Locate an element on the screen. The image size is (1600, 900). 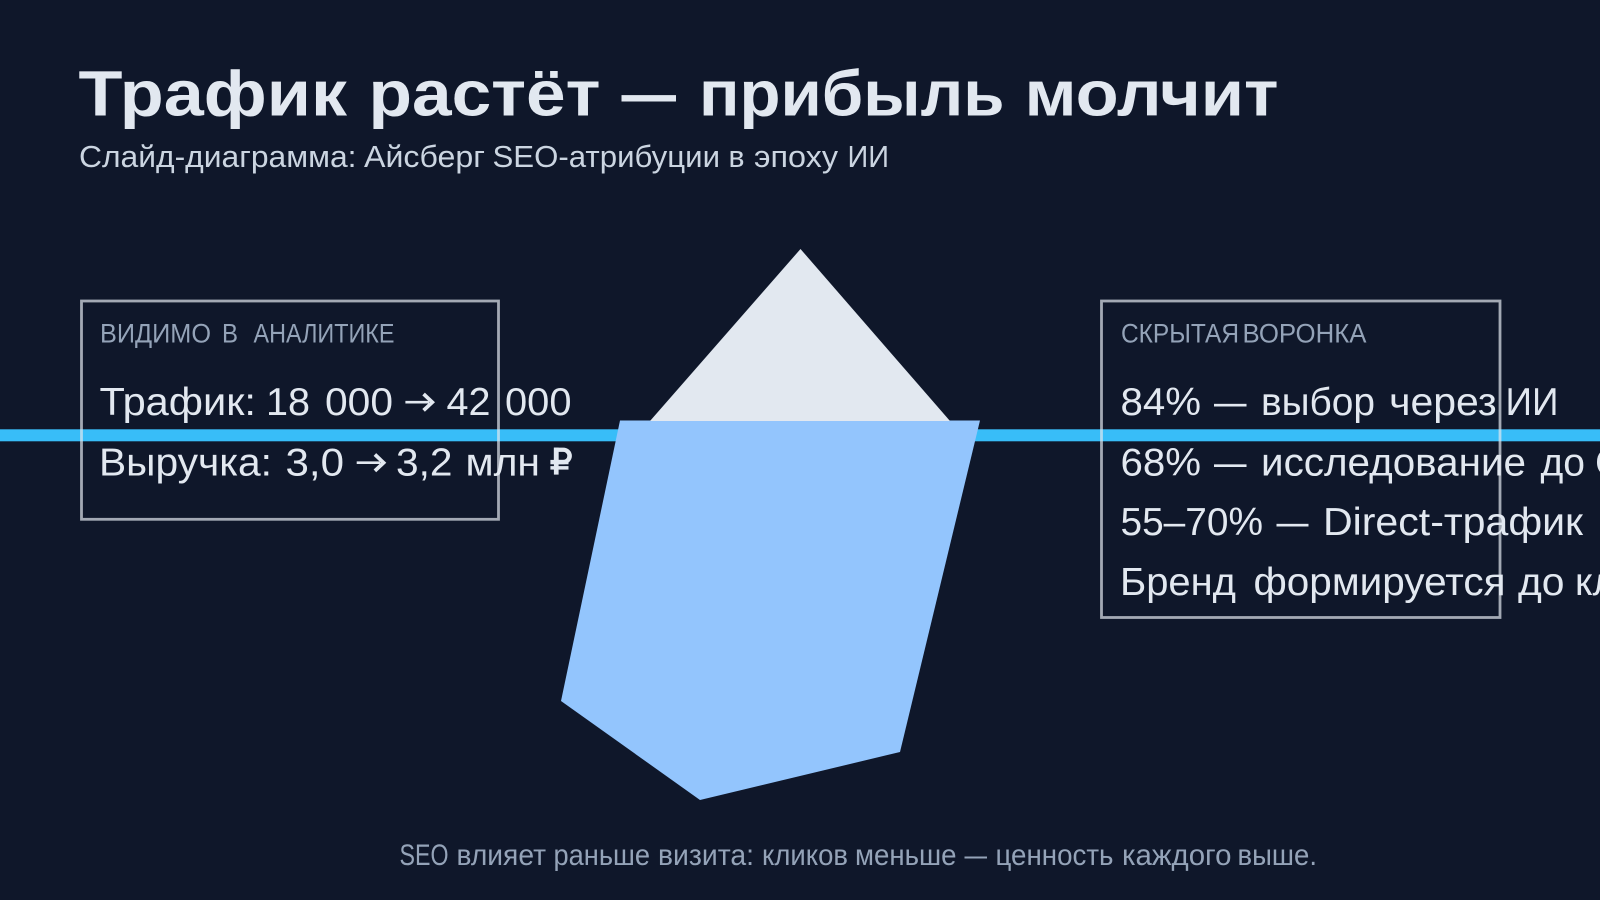
svg-text: раньше is located at coordinates (602, 855).